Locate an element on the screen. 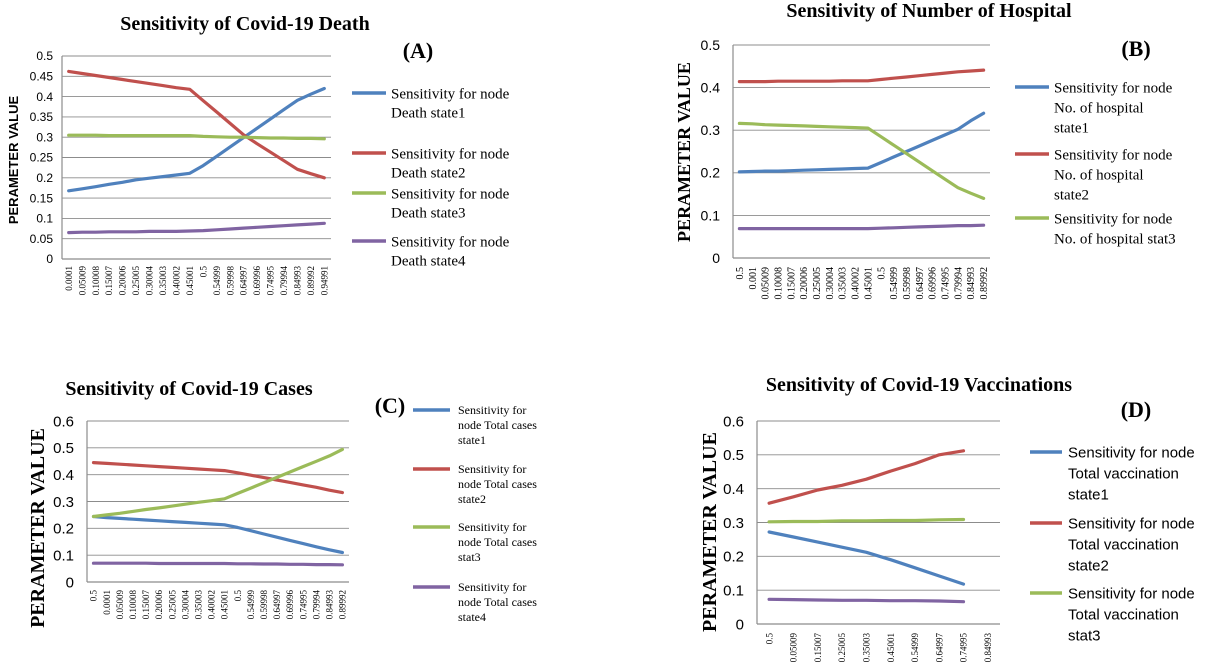  legend-entry: Death state3 is located at coordinates (428, 213).